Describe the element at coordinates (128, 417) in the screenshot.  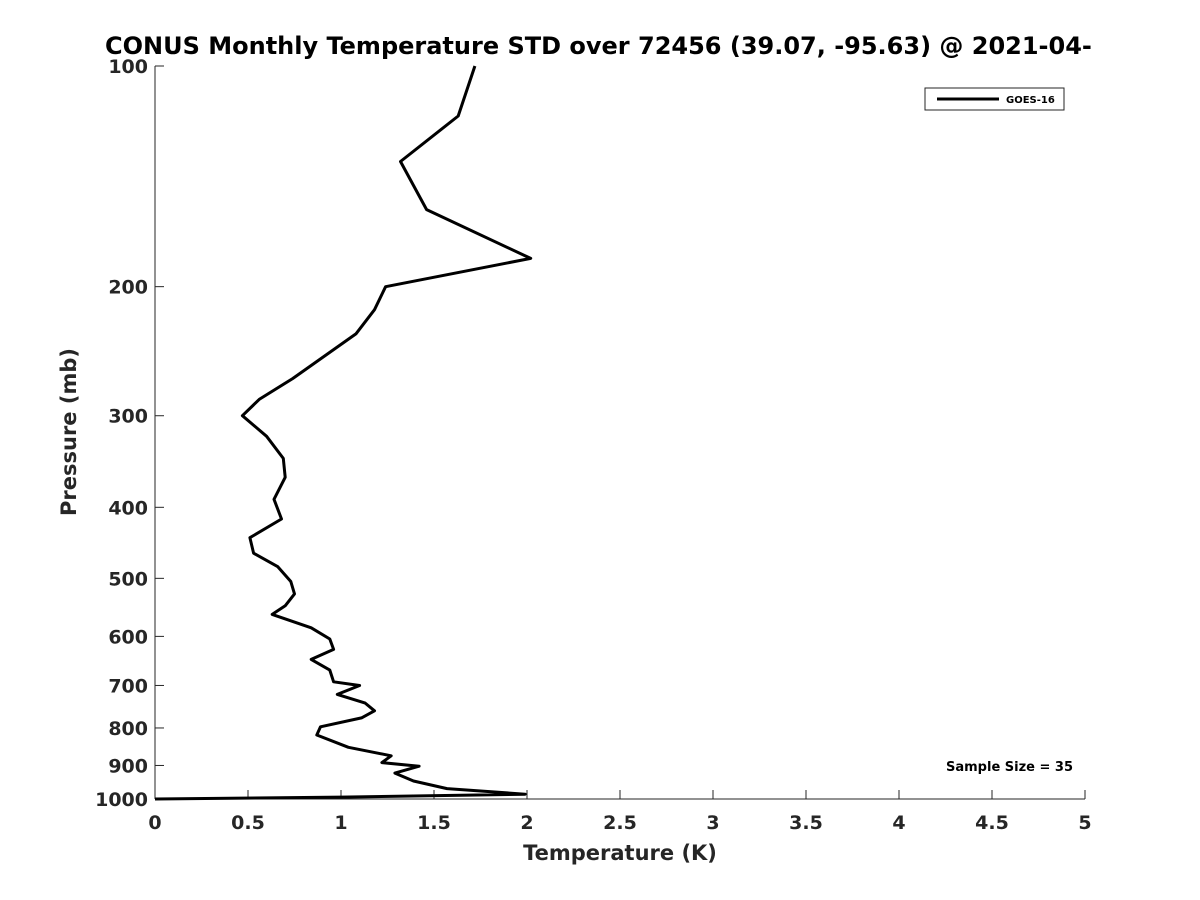
I see `y-tick-label: 300` at that location.